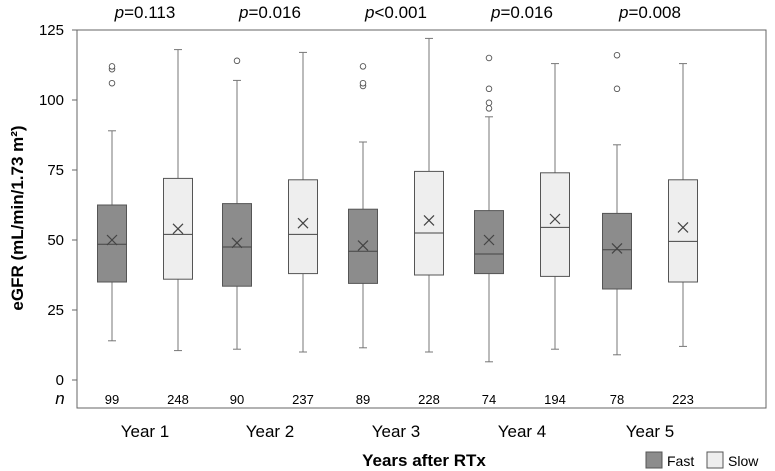  What do you see at coordinates (149, 12) in the screenshot?
I see `p-value: =0.113` at bounding box center [149, 12].